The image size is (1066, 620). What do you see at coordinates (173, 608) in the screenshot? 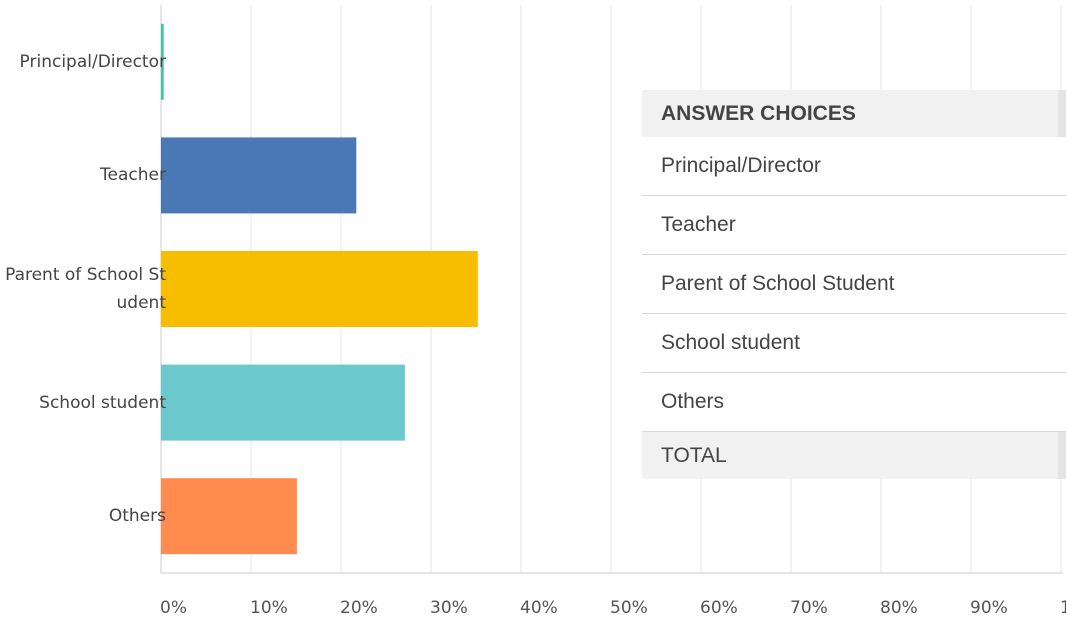
I see `x-tick-label: 0%` at bounding box center [173, 608].